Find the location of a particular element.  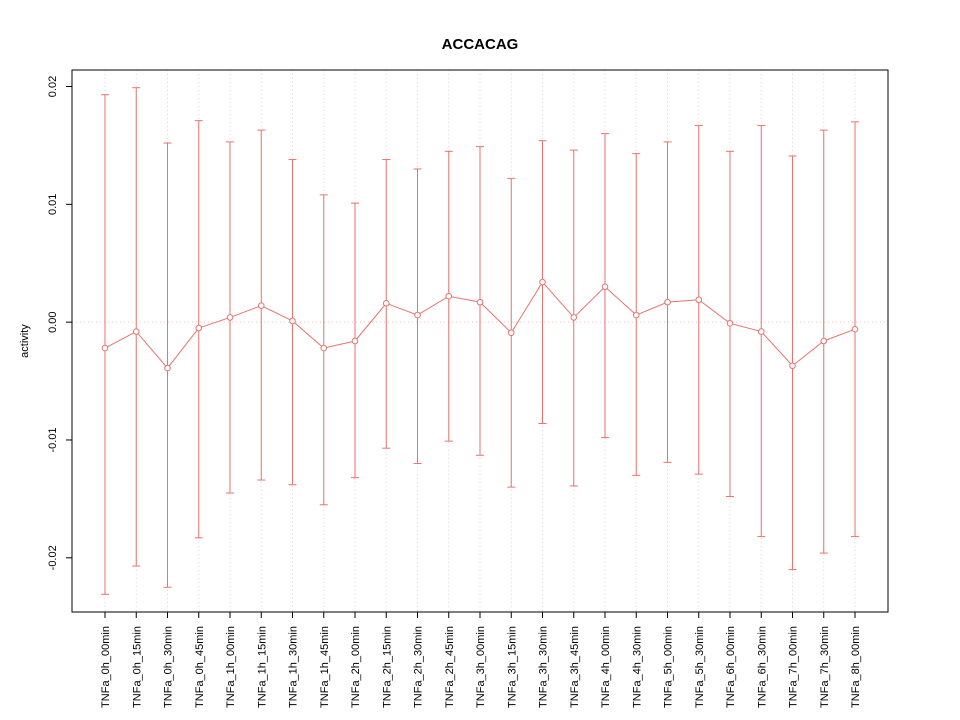

x-tick-label: TNFa_0h_00min is located at coordinates (106, 667).